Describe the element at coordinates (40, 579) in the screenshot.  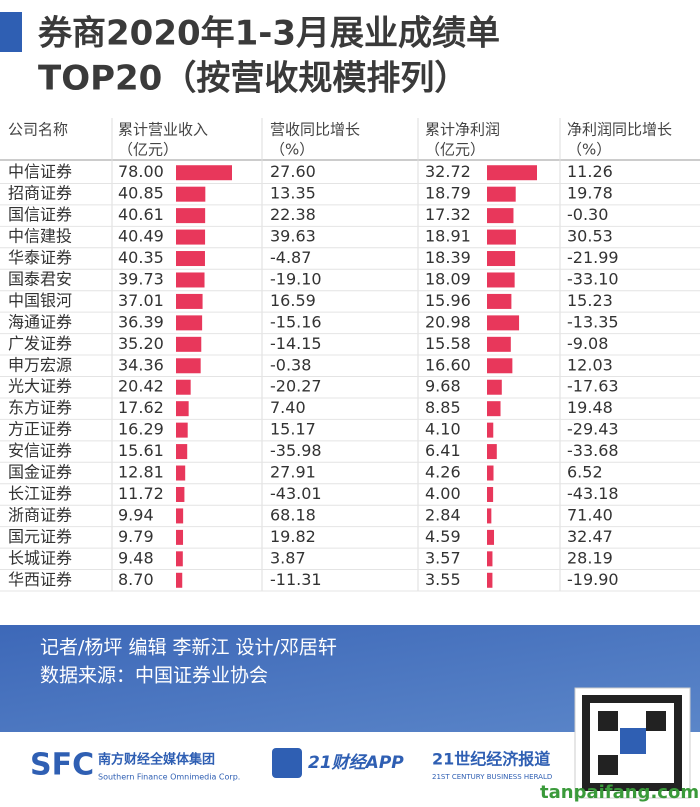
I see `company-name: 华西证券` at that location.